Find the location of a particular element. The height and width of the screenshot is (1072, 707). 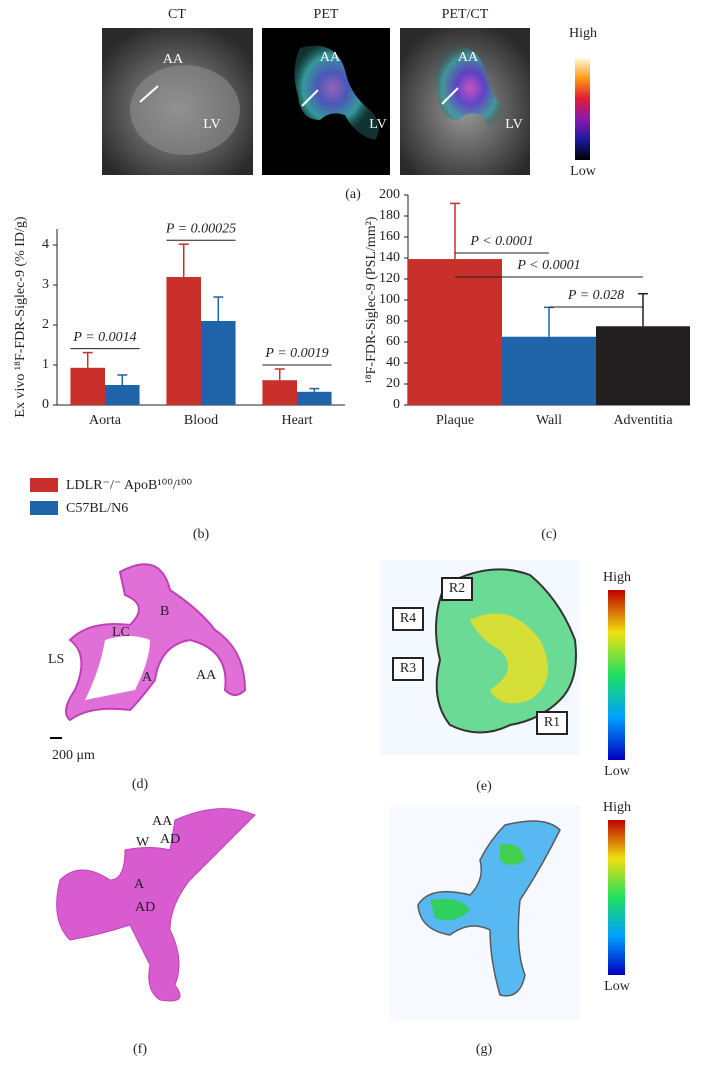

image-label: W is located at coordinates (143, 842).